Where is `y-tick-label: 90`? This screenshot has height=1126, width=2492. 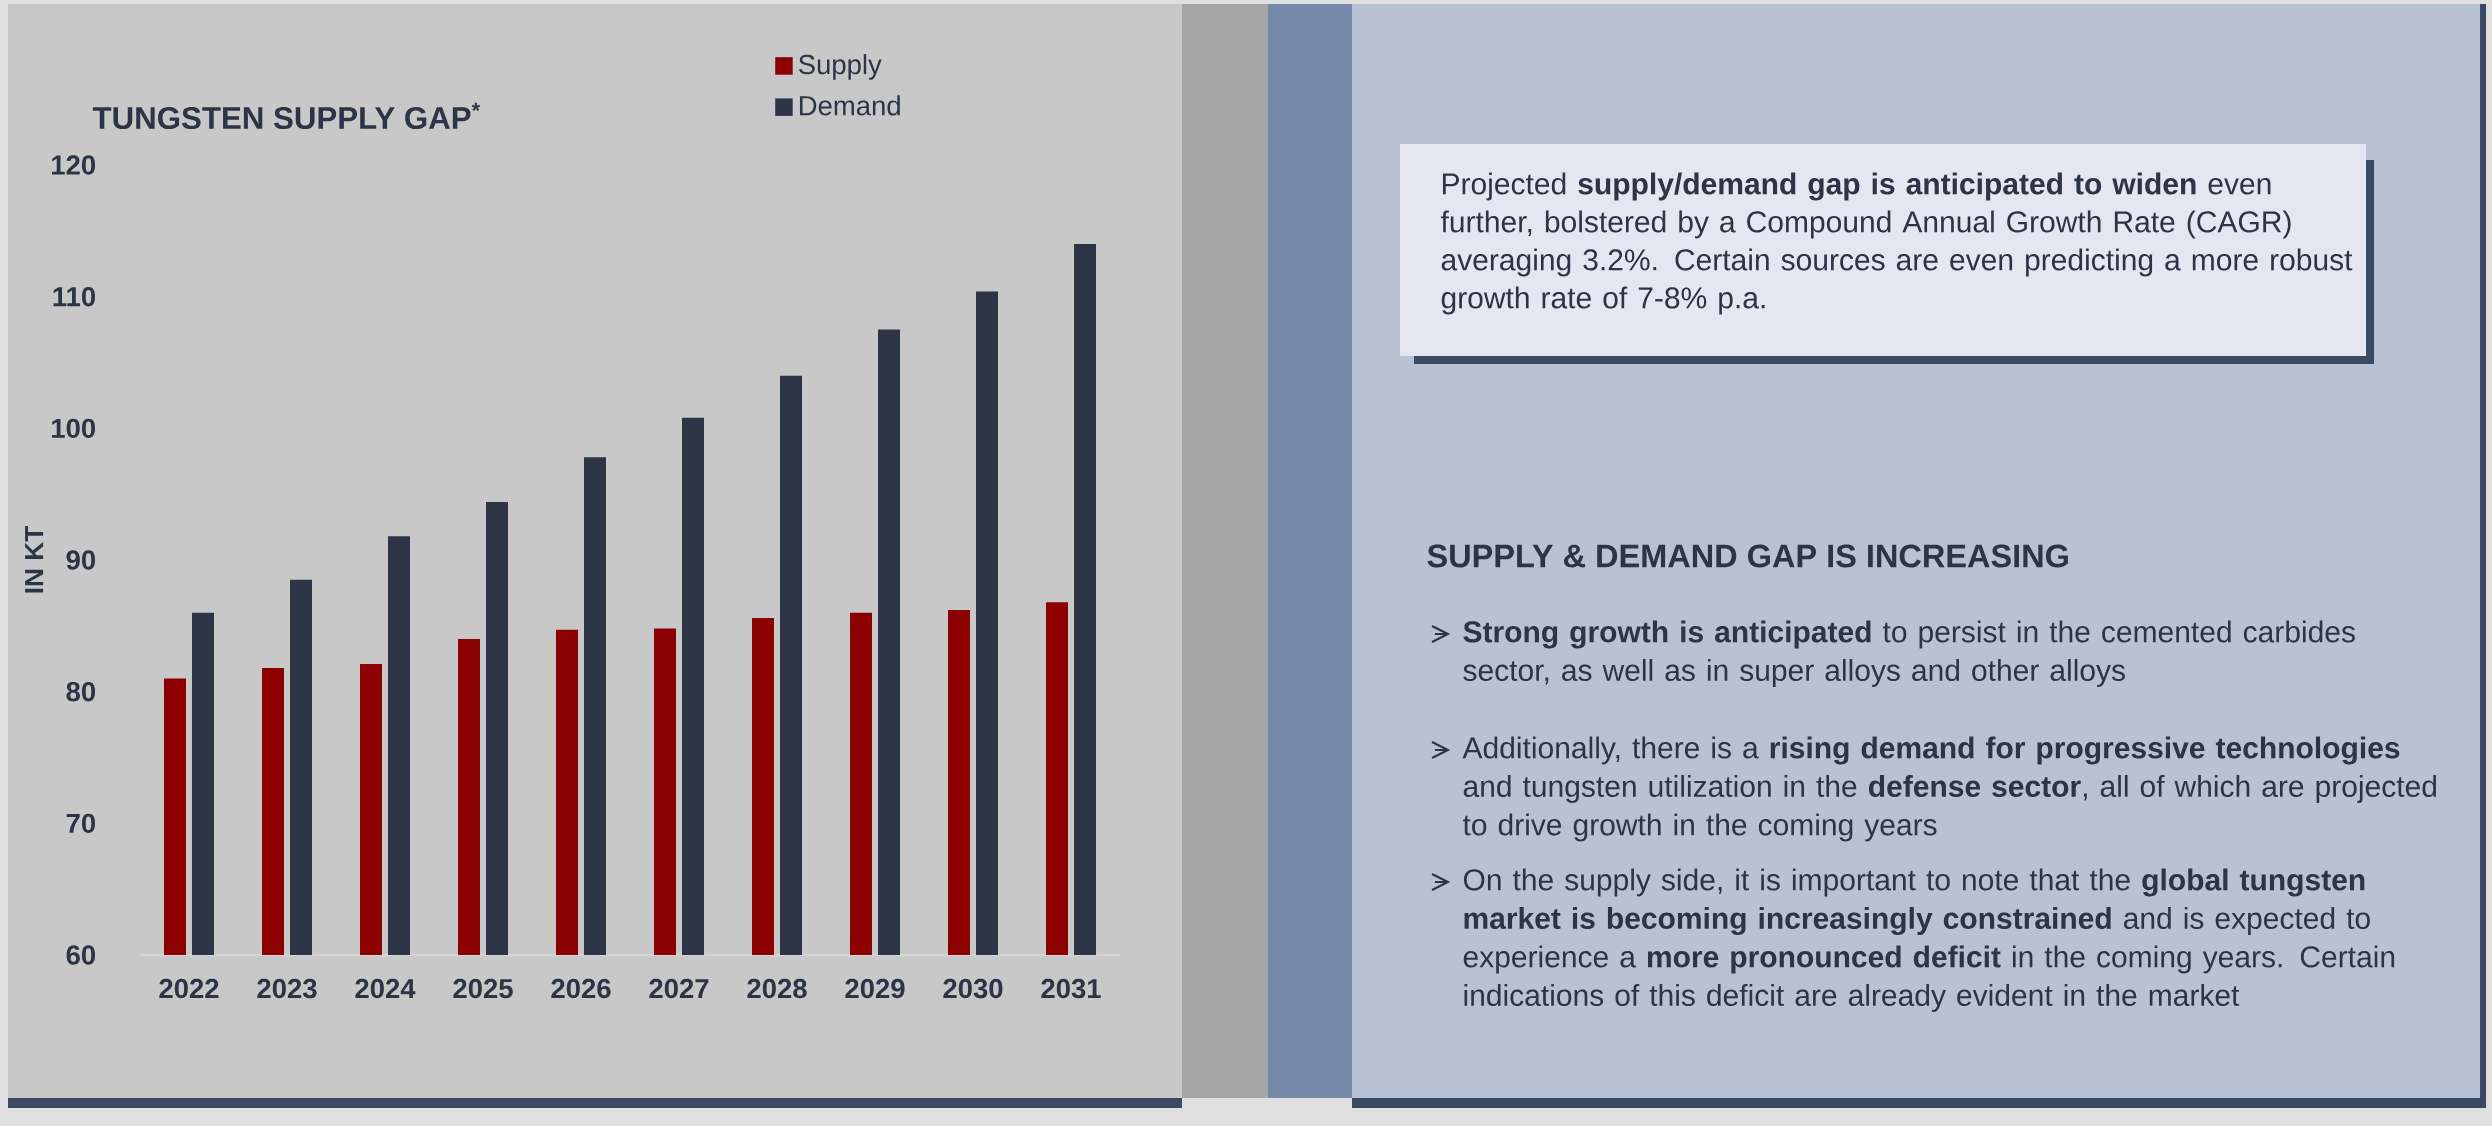 y-tick-label: 90 is located at coordinates (81, 560).